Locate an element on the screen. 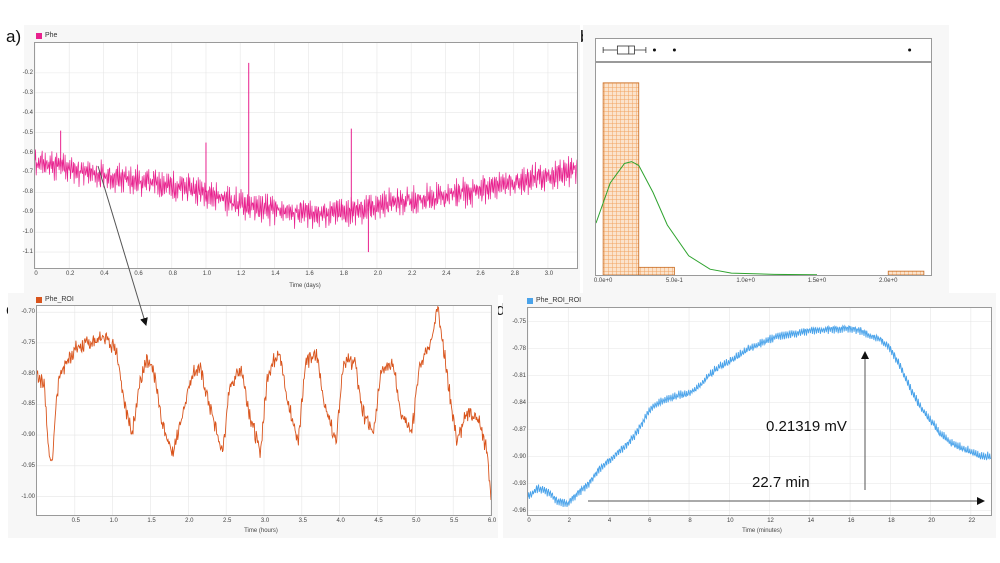 The width and height of the screenshot is (1000, 563). x-tick-label: 0.6 is located at coordinates (138, 274).